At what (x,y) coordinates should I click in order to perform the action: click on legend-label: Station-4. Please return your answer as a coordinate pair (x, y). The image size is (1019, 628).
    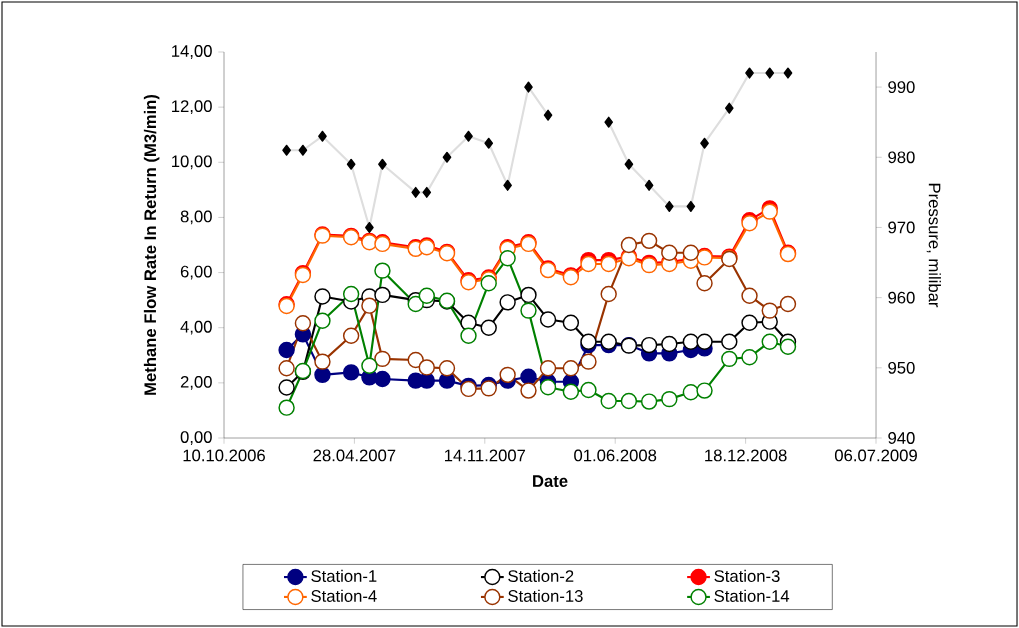
    Looking at the image, I should click on (344, 595).